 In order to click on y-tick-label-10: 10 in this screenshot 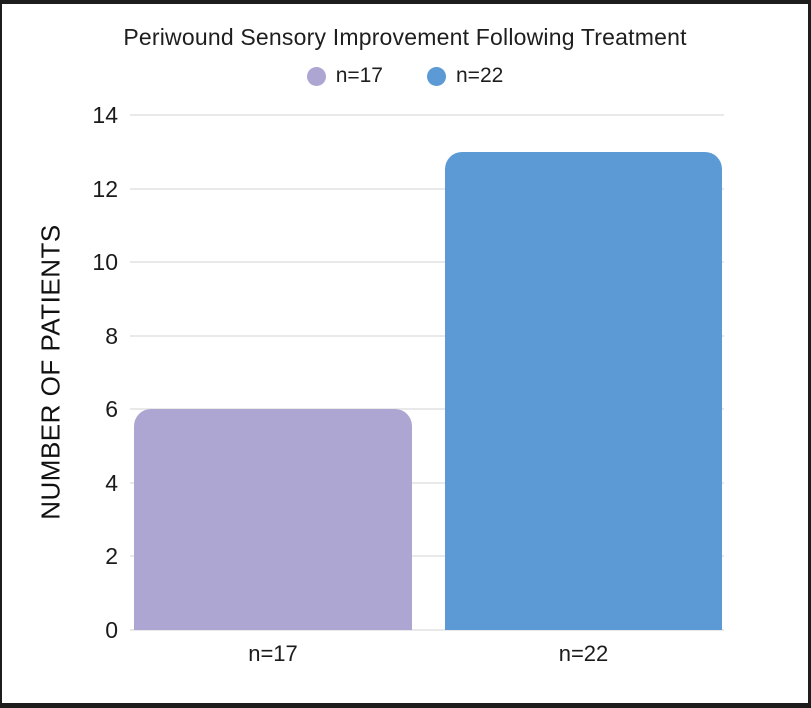, I will do `click(105, 262)`.